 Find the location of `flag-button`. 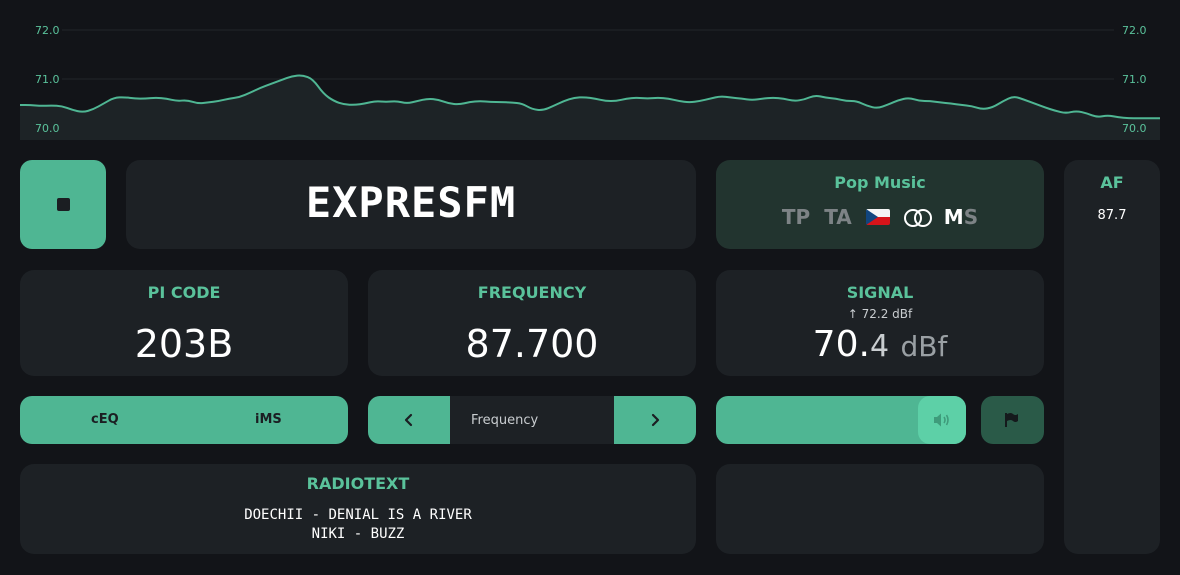

flag-button is located at coordinates (1012, 420).